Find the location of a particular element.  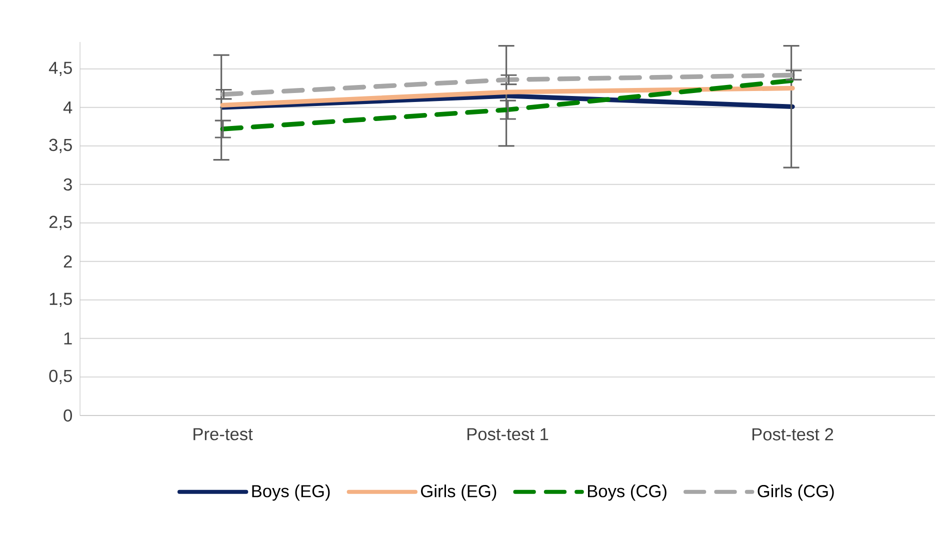

y-tick-label: 1 is located at coordinates (68, 338).